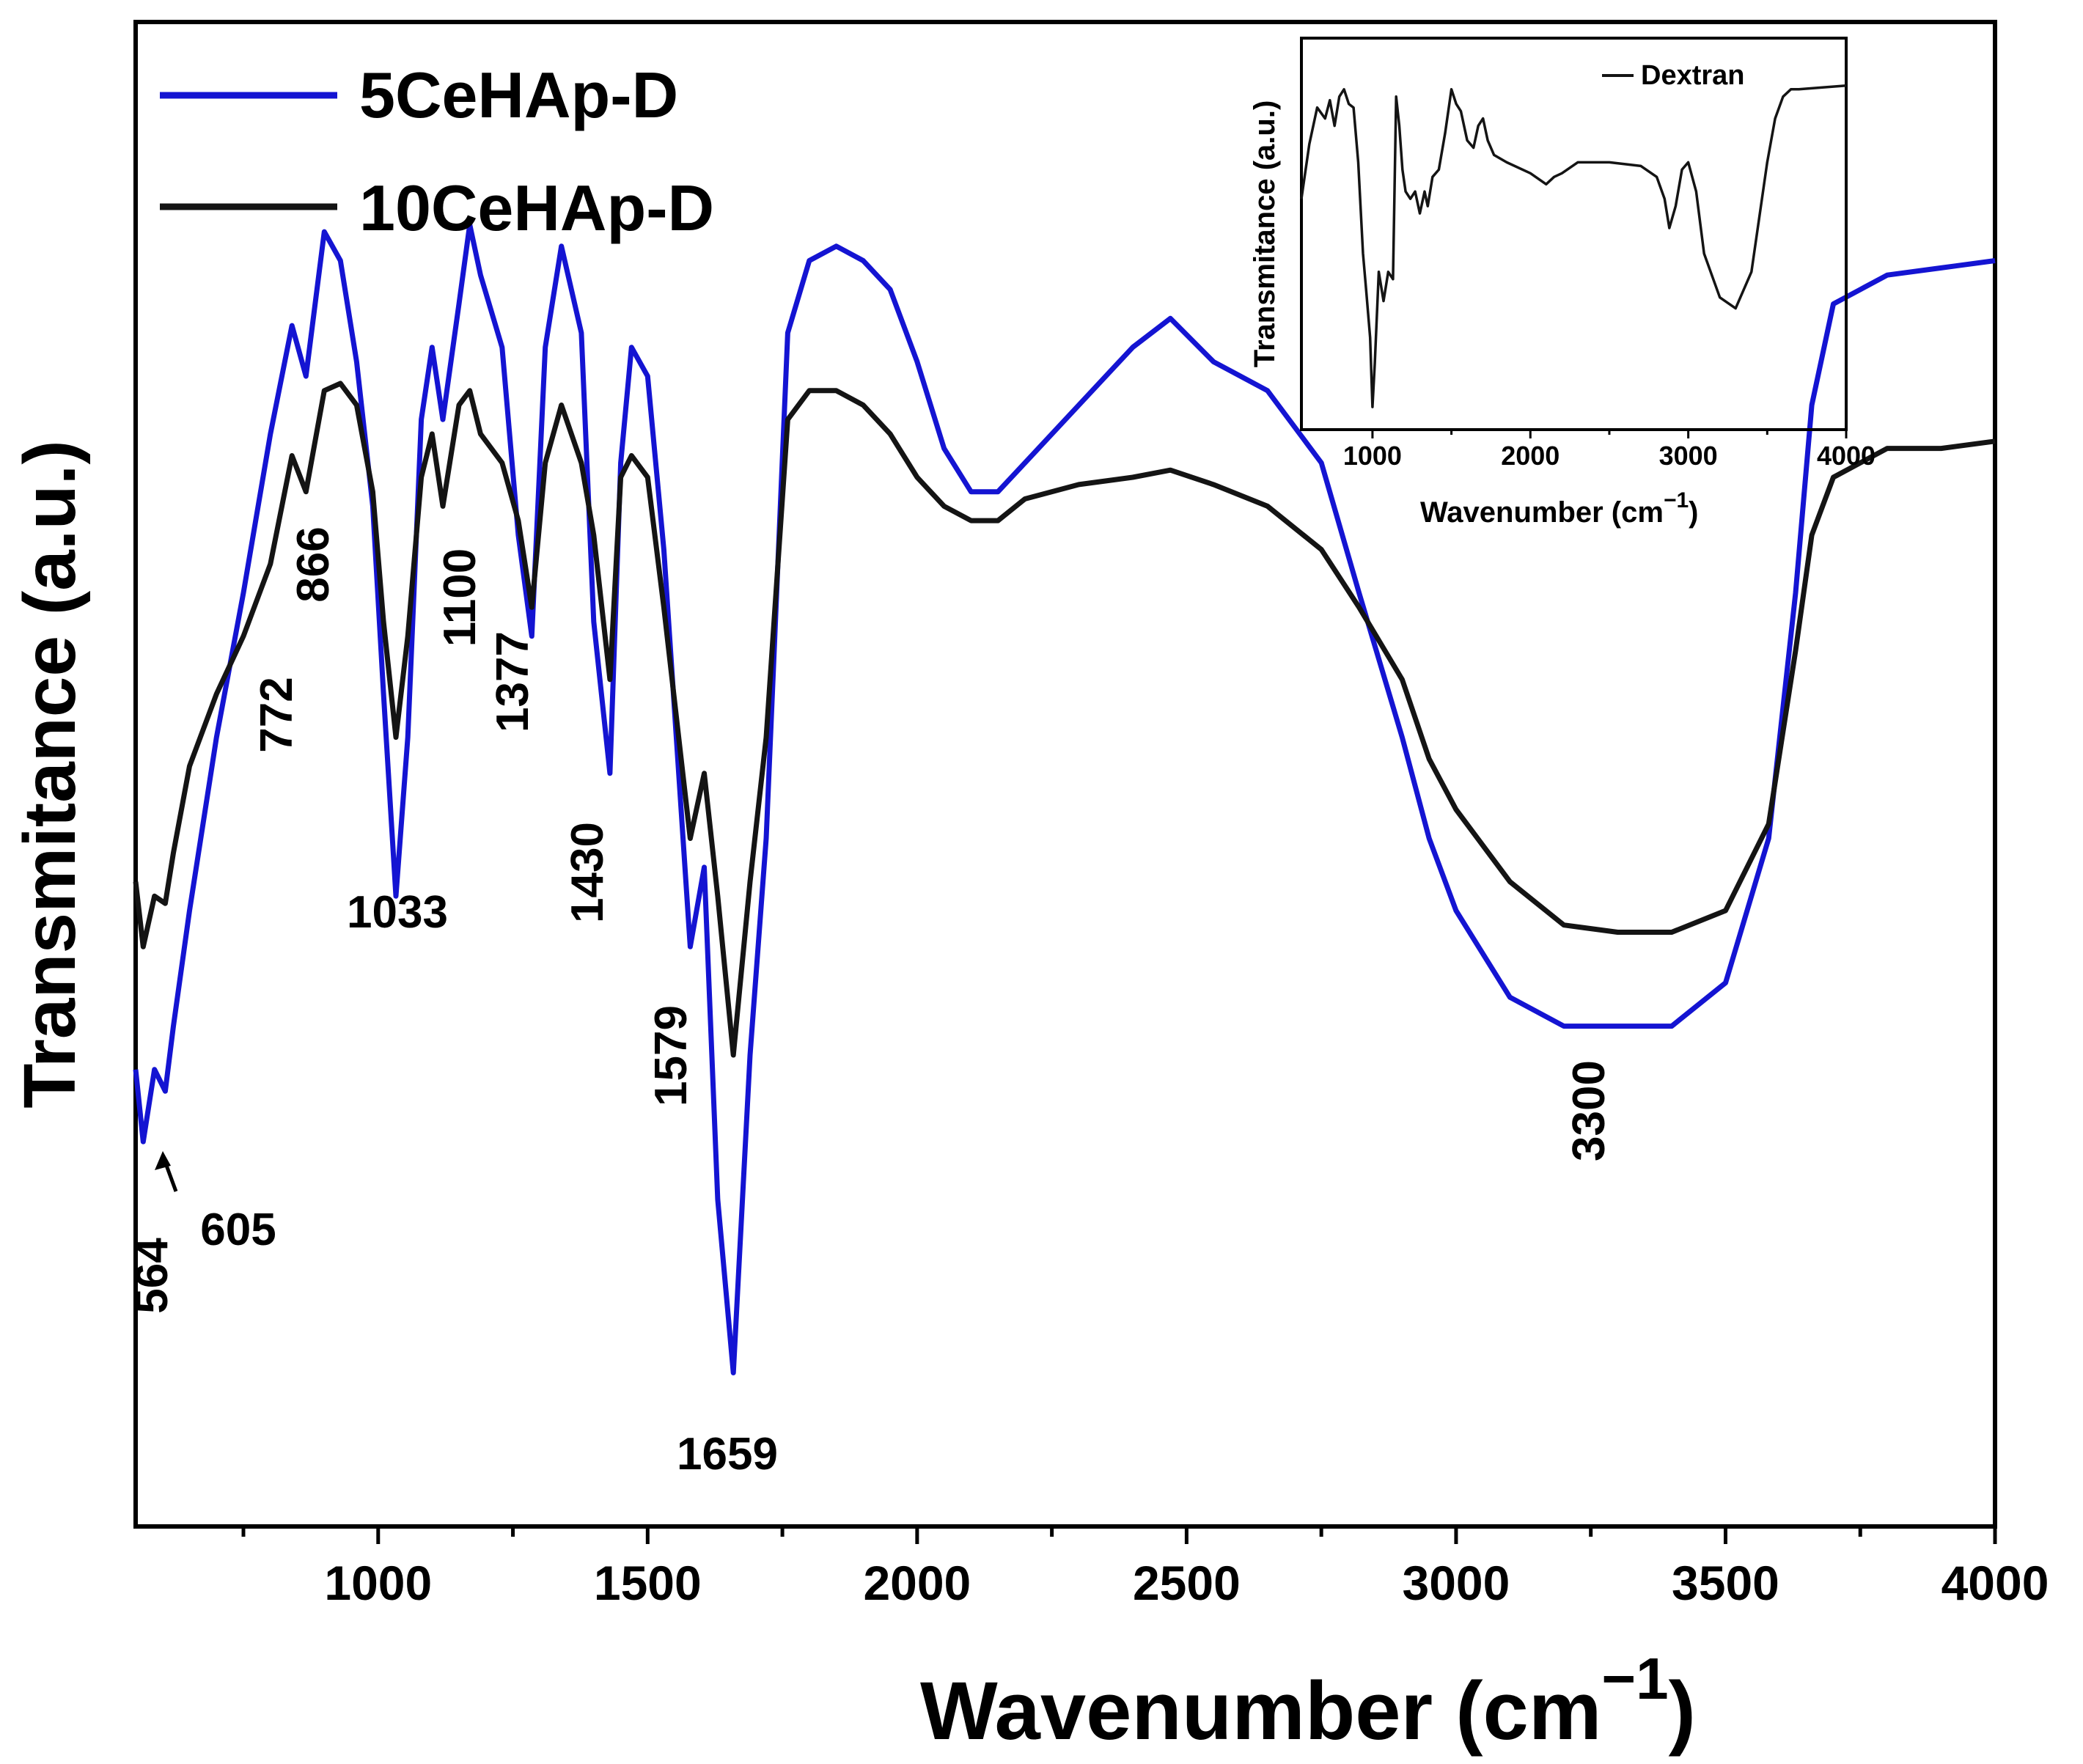 The height and width of the screenshot is (1764, 2083). Describe the element at coordinates (276, 714) in the screenshot. I see `peak-label-772: 772` at that location.